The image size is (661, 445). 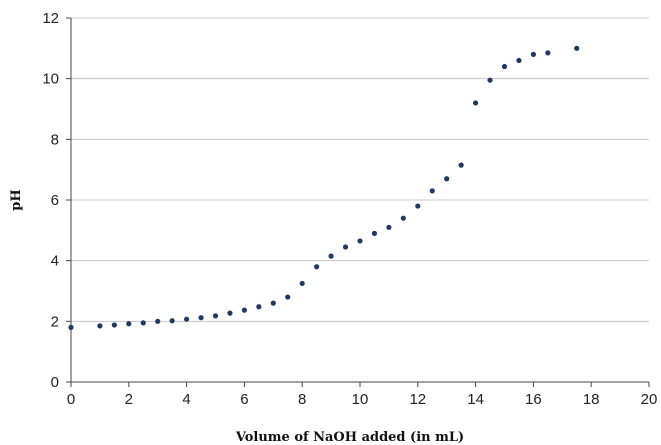 What do you see at coordinates (50, 79) in the screenshot?
I see `y-tick-label: 10` at bounding box center [50, 79].